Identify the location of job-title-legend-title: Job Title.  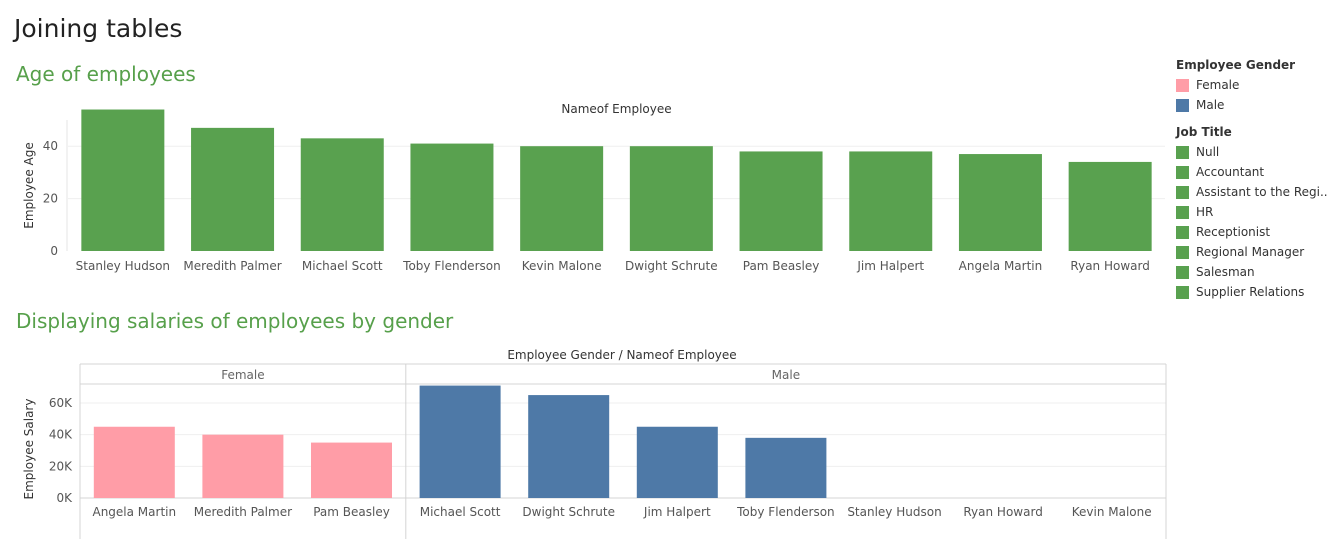
(1204, 132).